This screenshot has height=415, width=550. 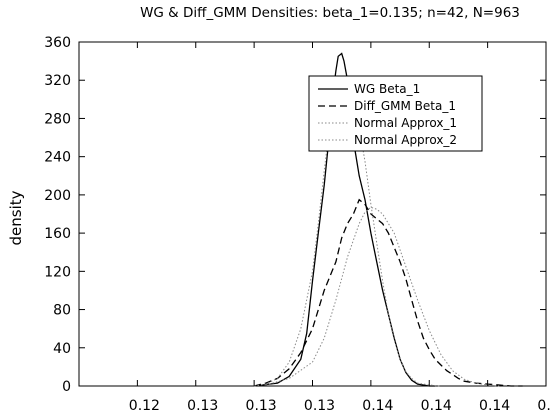 I want to click on x-tick-label: 0.12, so click(x=144, y=406).